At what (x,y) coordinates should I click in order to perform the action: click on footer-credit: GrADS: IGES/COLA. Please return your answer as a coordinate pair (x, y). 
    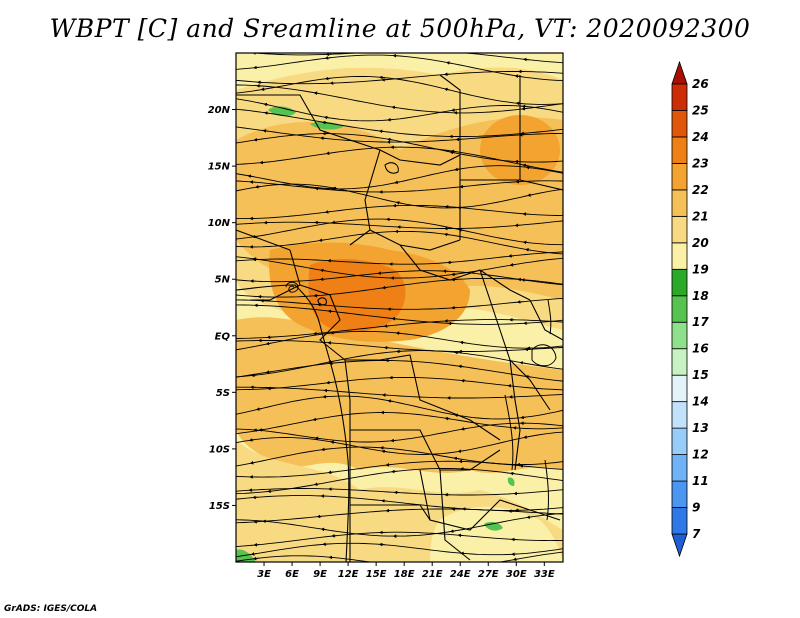
    Looking at the image, I should click on (51, 609).